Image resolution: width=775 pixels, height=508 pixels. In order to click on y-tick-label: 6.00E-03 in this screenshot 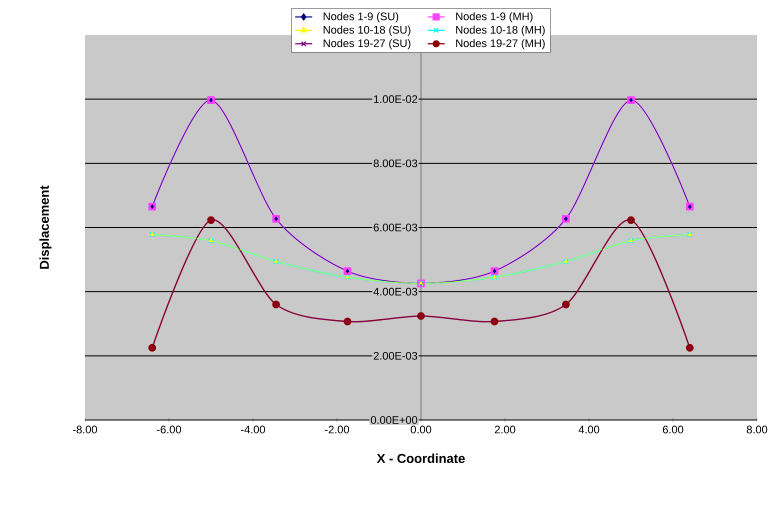, I will do `click(396, 228)`.